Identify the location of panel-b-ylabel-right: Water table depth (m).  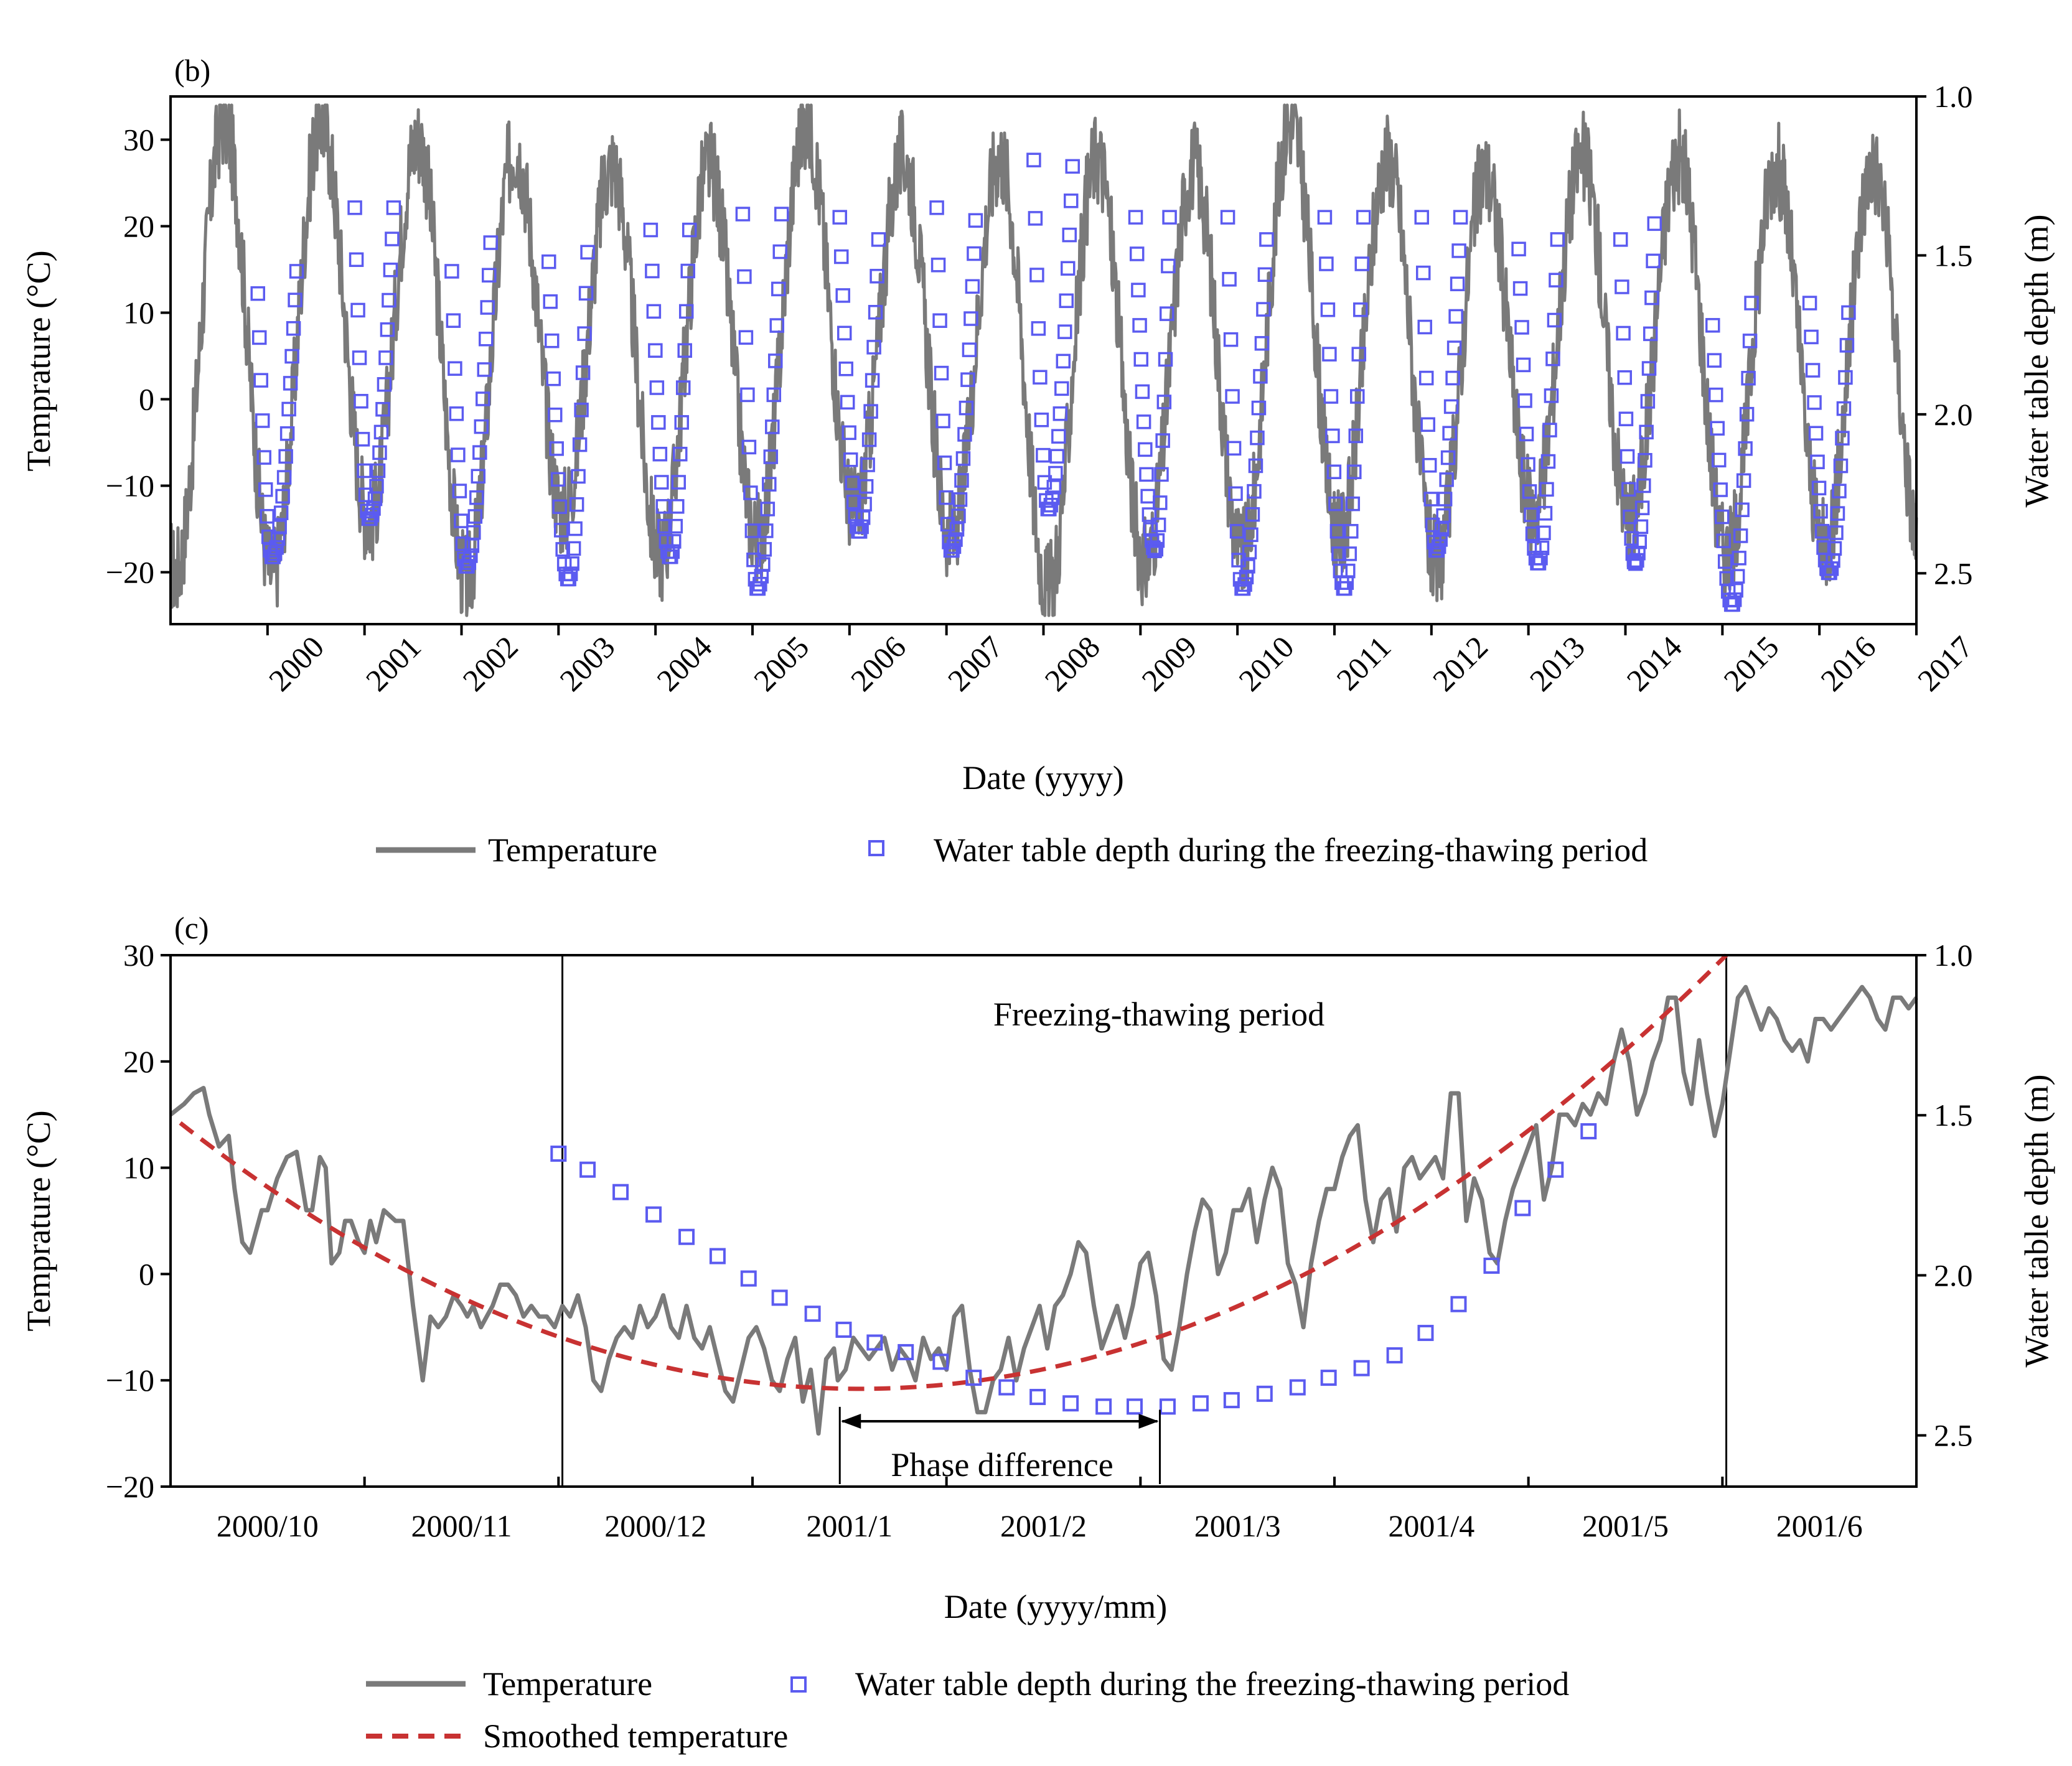
(2036, 361).